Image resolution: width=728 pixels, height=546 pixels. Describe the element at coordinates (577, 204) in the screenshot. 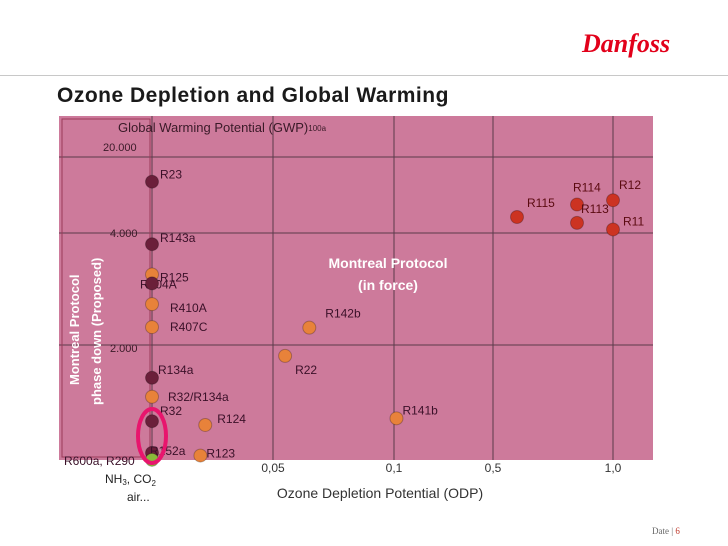

I see `point-r114` at that location.